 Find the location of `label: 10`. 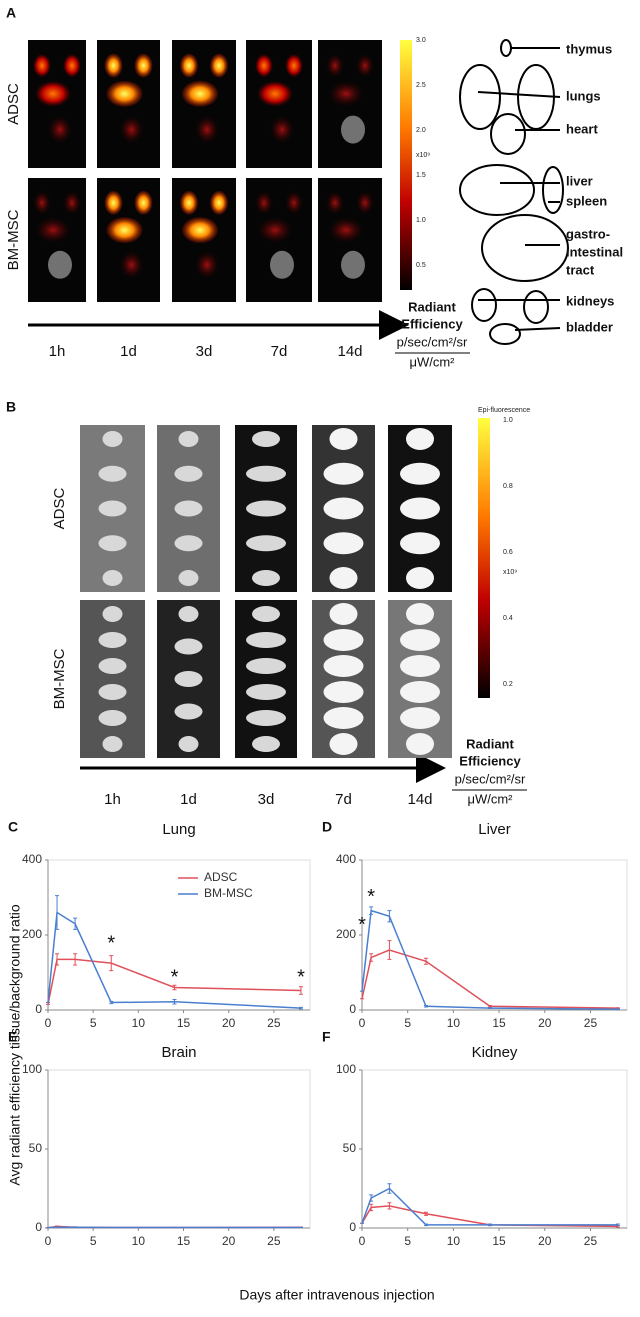

label: 10 is located at coordinates (454, 1241).